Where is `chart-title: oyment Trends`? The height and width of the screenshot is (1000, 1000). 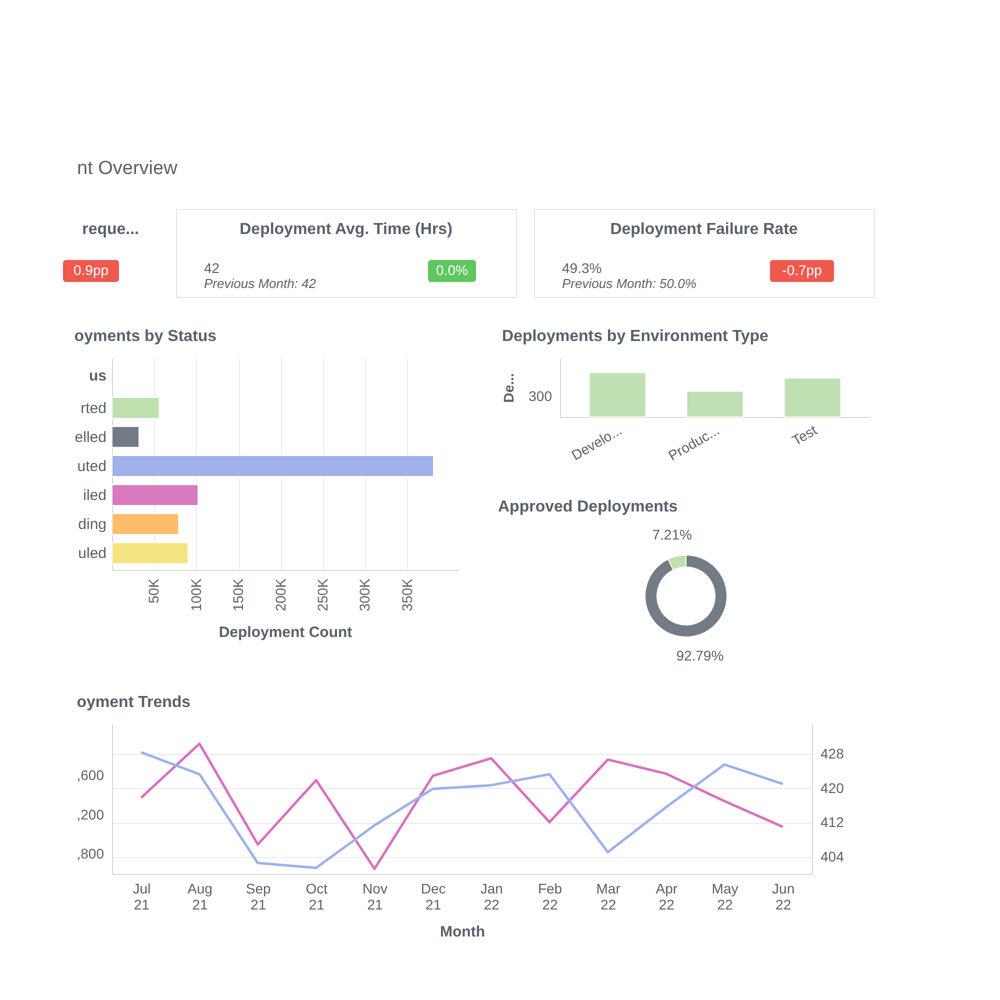 chart-title: oyment Trends is located at coordinates (133, 702).